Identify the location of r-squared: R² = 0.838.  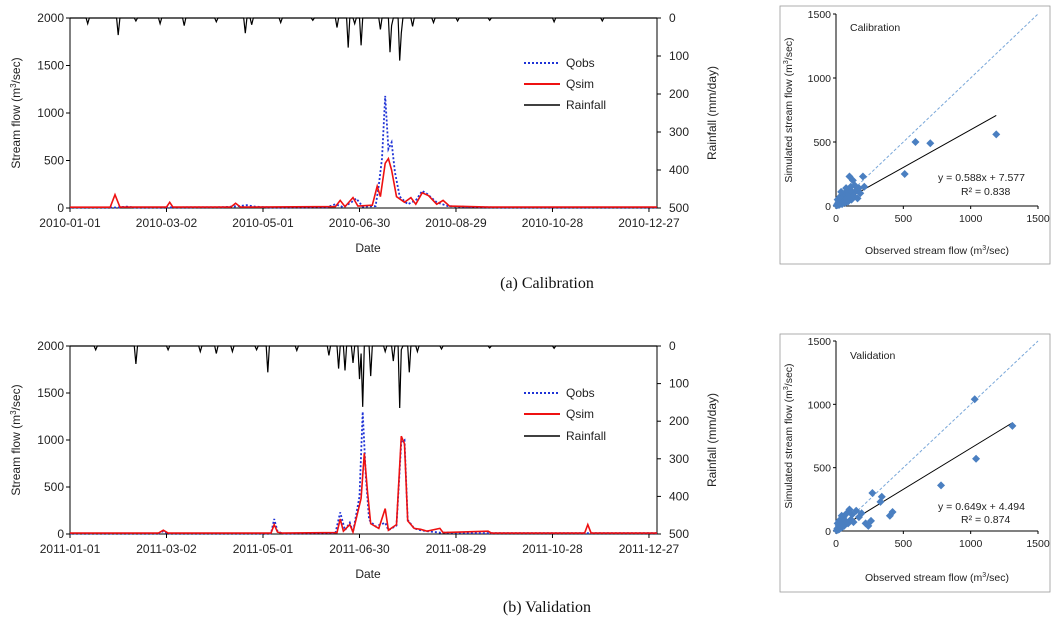
(985, 192).